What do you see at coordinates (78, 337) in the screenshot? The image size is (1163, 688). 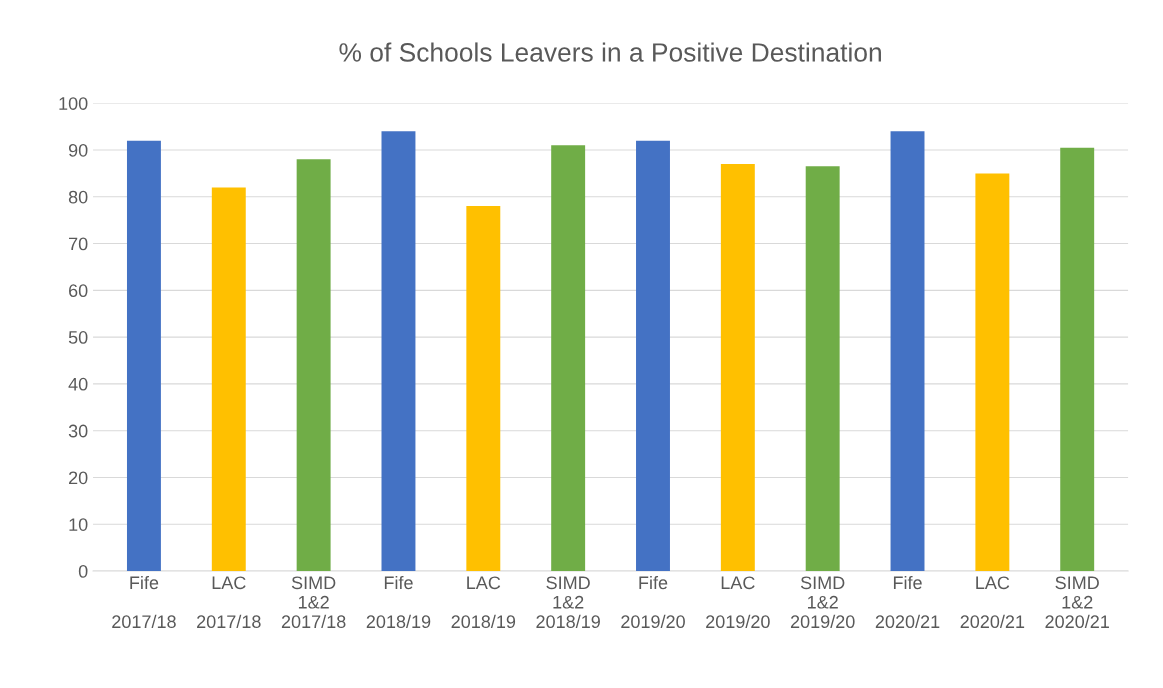 I see `y-tick-label: 50` at bounding box center [78, 337].